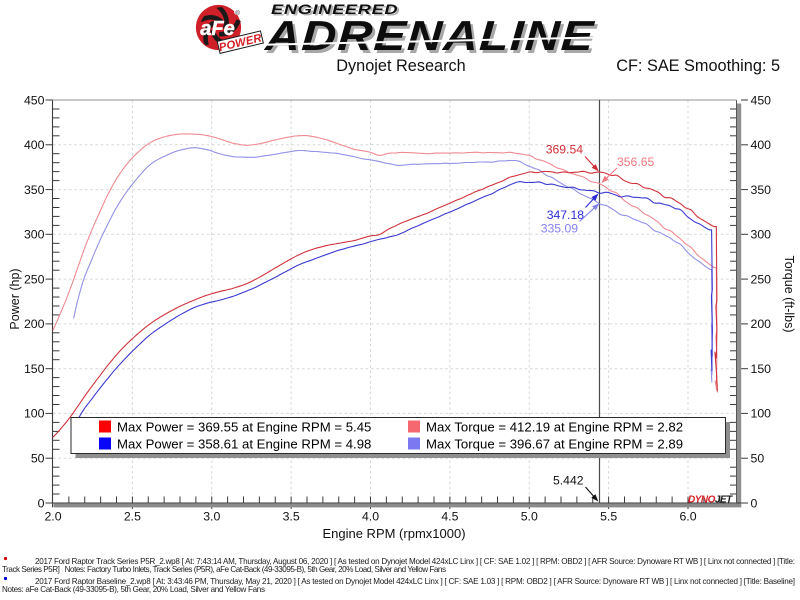 The height and width of the screenshot is (600, 800). What do you see at coordinates (217, 29) in the screenshot?
I see `svg-text: aFe` at bounding box center [217, 29].